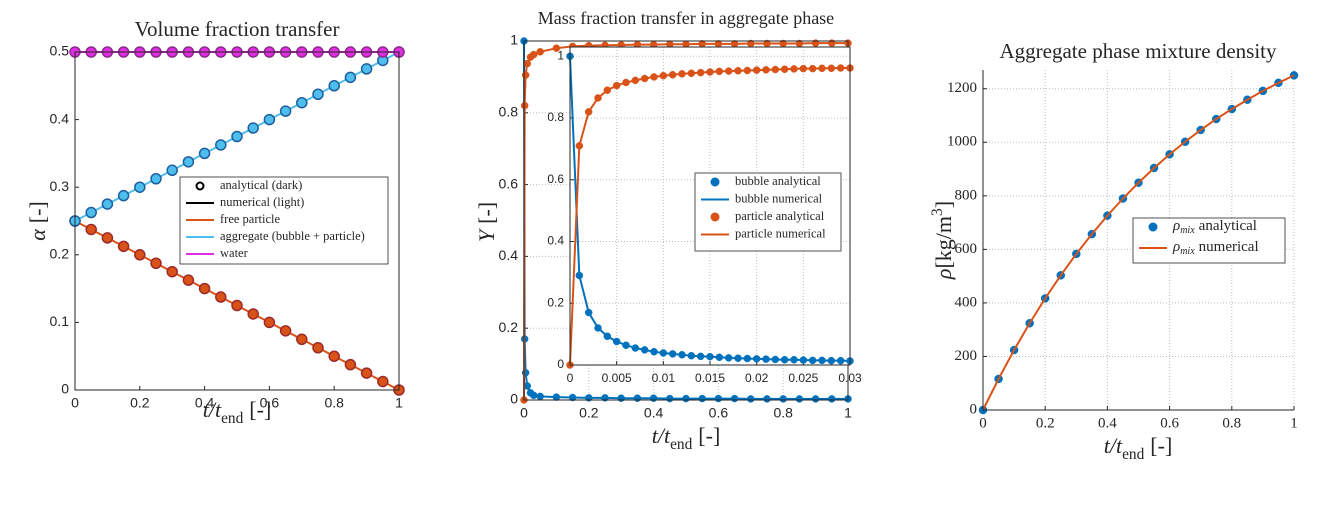 Image resolution: width=1343 pixels, height=528 pixels. What do you see at coordinates (780, 233) in the screenshot?
I see `legend-label: particle numerical` at bounding box center [780, 233].